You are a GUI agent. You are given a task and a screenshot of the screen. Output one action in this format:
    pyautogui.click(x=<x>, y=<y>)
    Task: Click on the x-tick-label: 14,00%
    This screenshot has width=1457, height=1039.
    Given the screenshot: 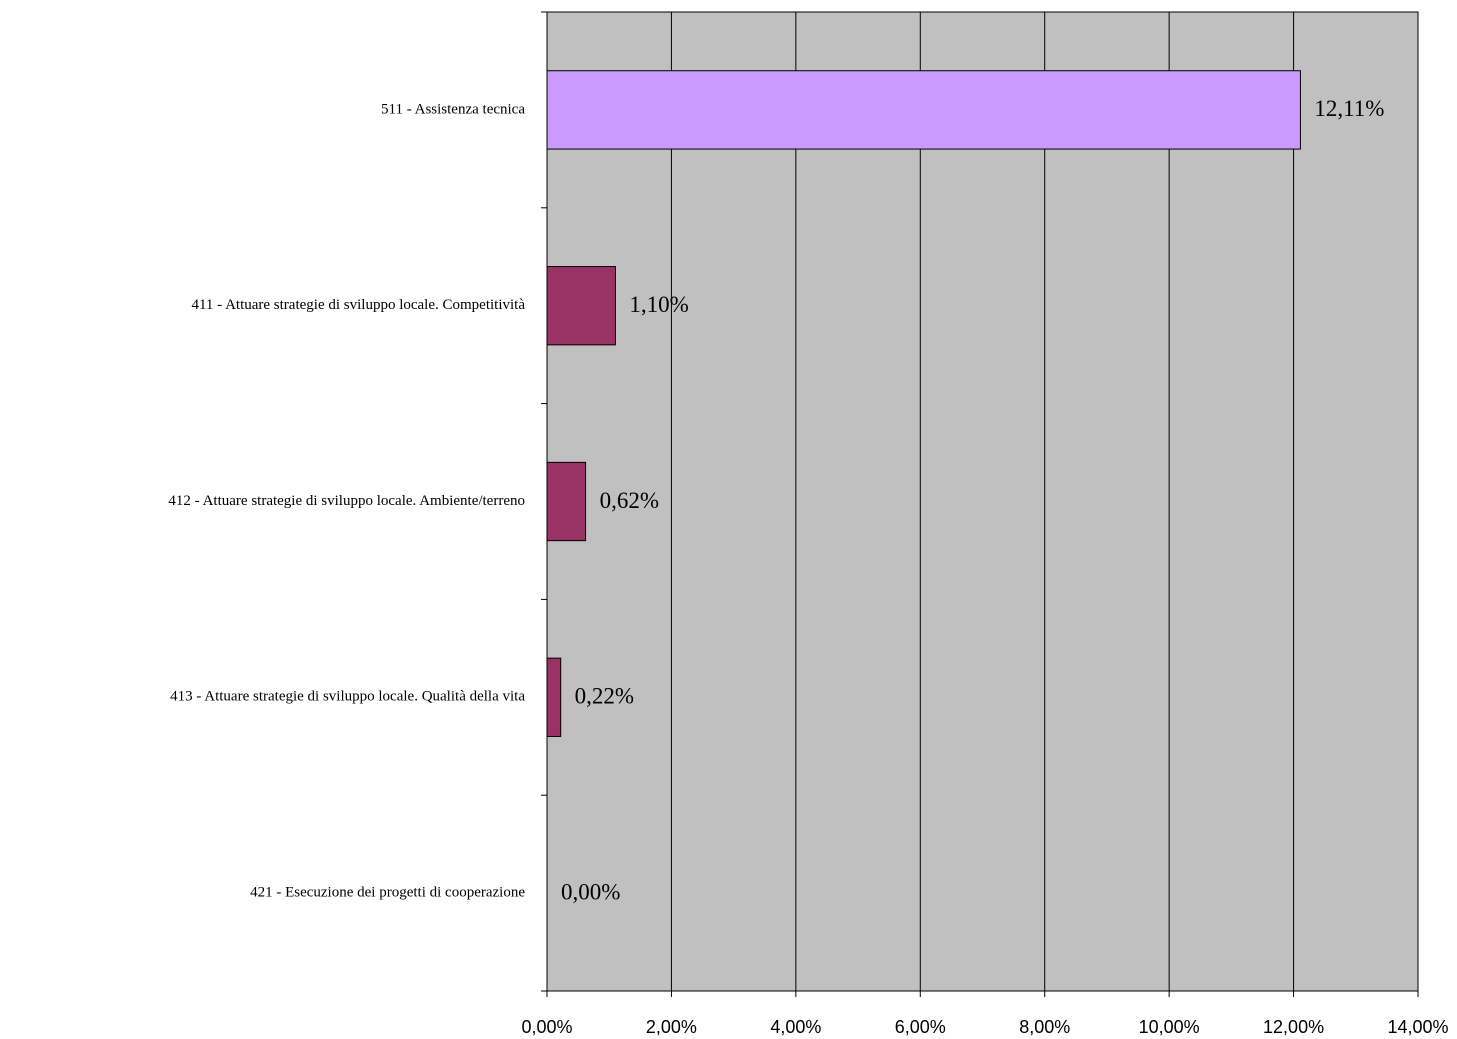 What is the action you would take?
    pyautogui.click(x=1417, y=1027)
    